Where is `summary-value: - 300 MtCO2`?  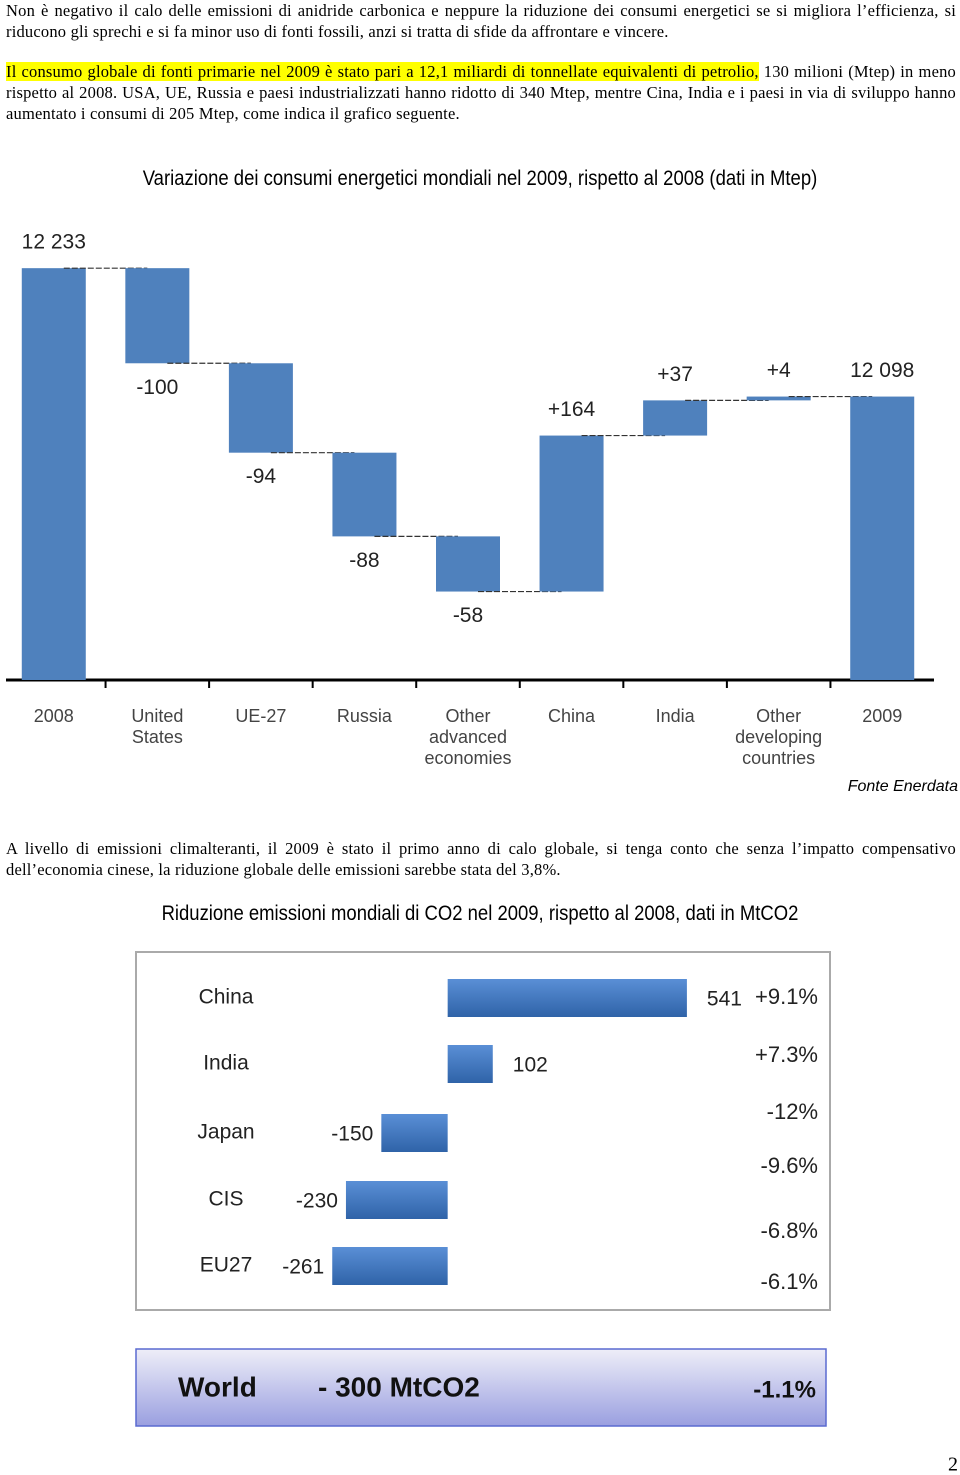
summary-value: - 300 MtCO2 is located at coordinates (399, 1386).